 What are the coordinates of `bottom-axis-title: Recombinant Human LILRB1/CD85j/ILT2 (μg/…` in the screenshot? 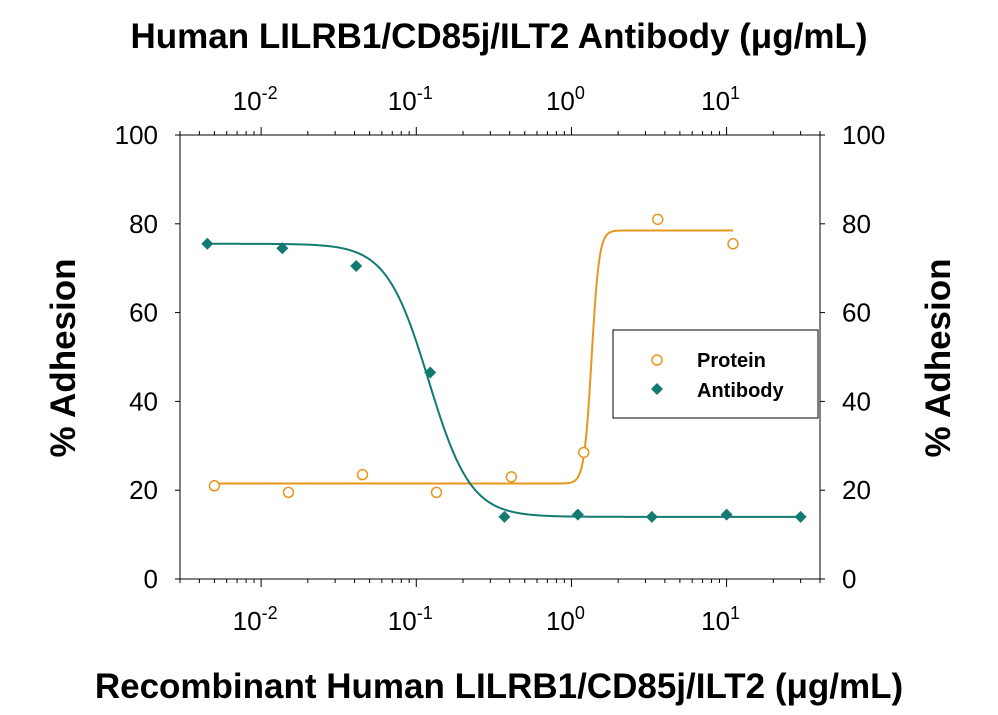 It's located at (499, 686).